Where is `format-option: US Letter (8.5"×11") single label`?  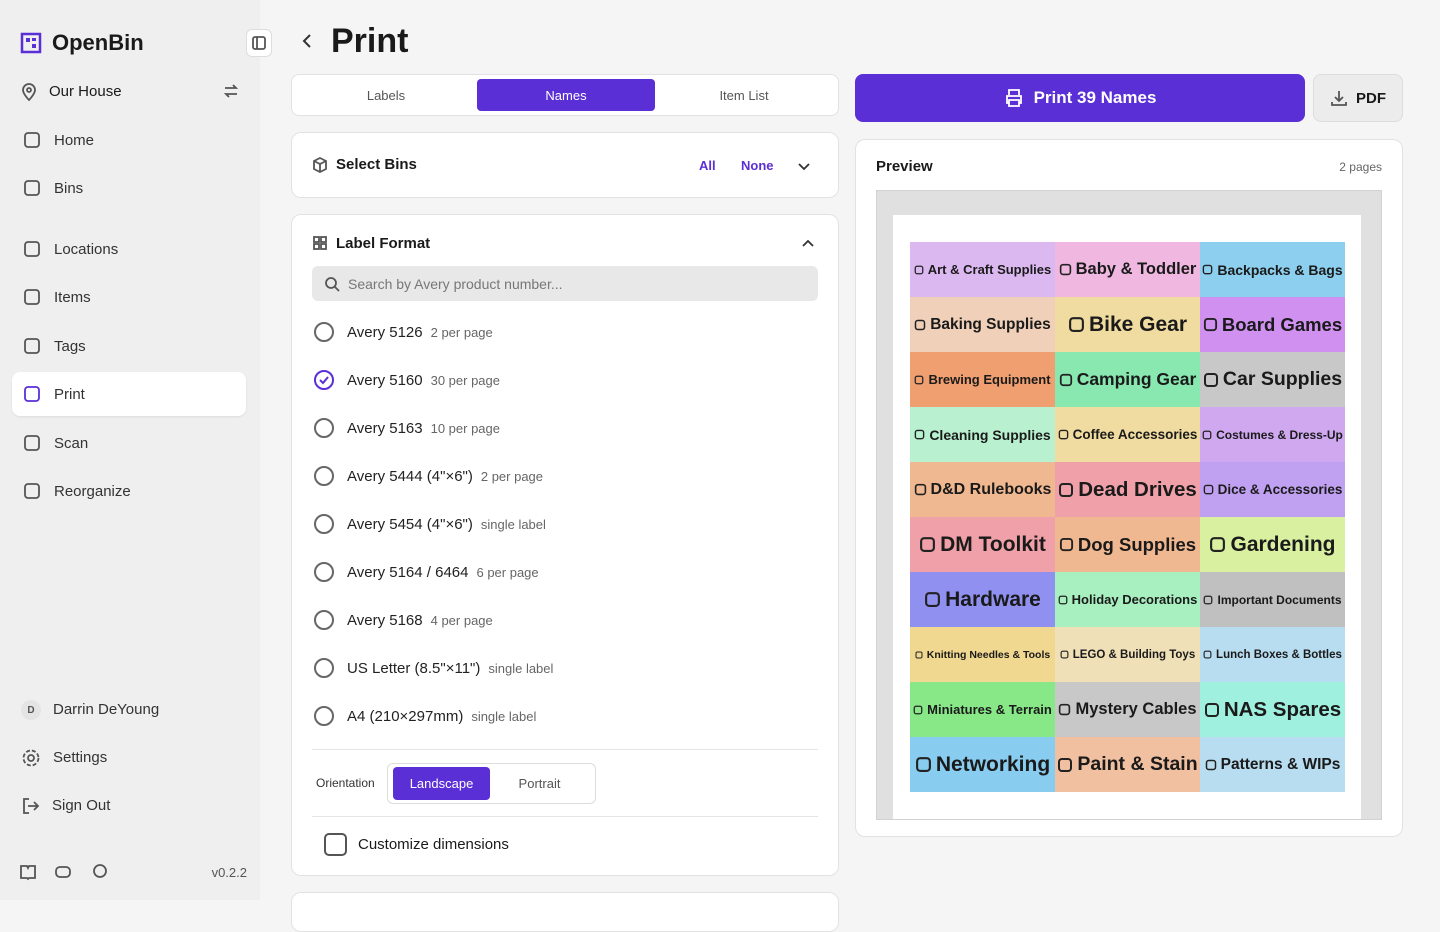 format-option: US Letter (8.5"×11") single label is located at coordinates (433, 668).